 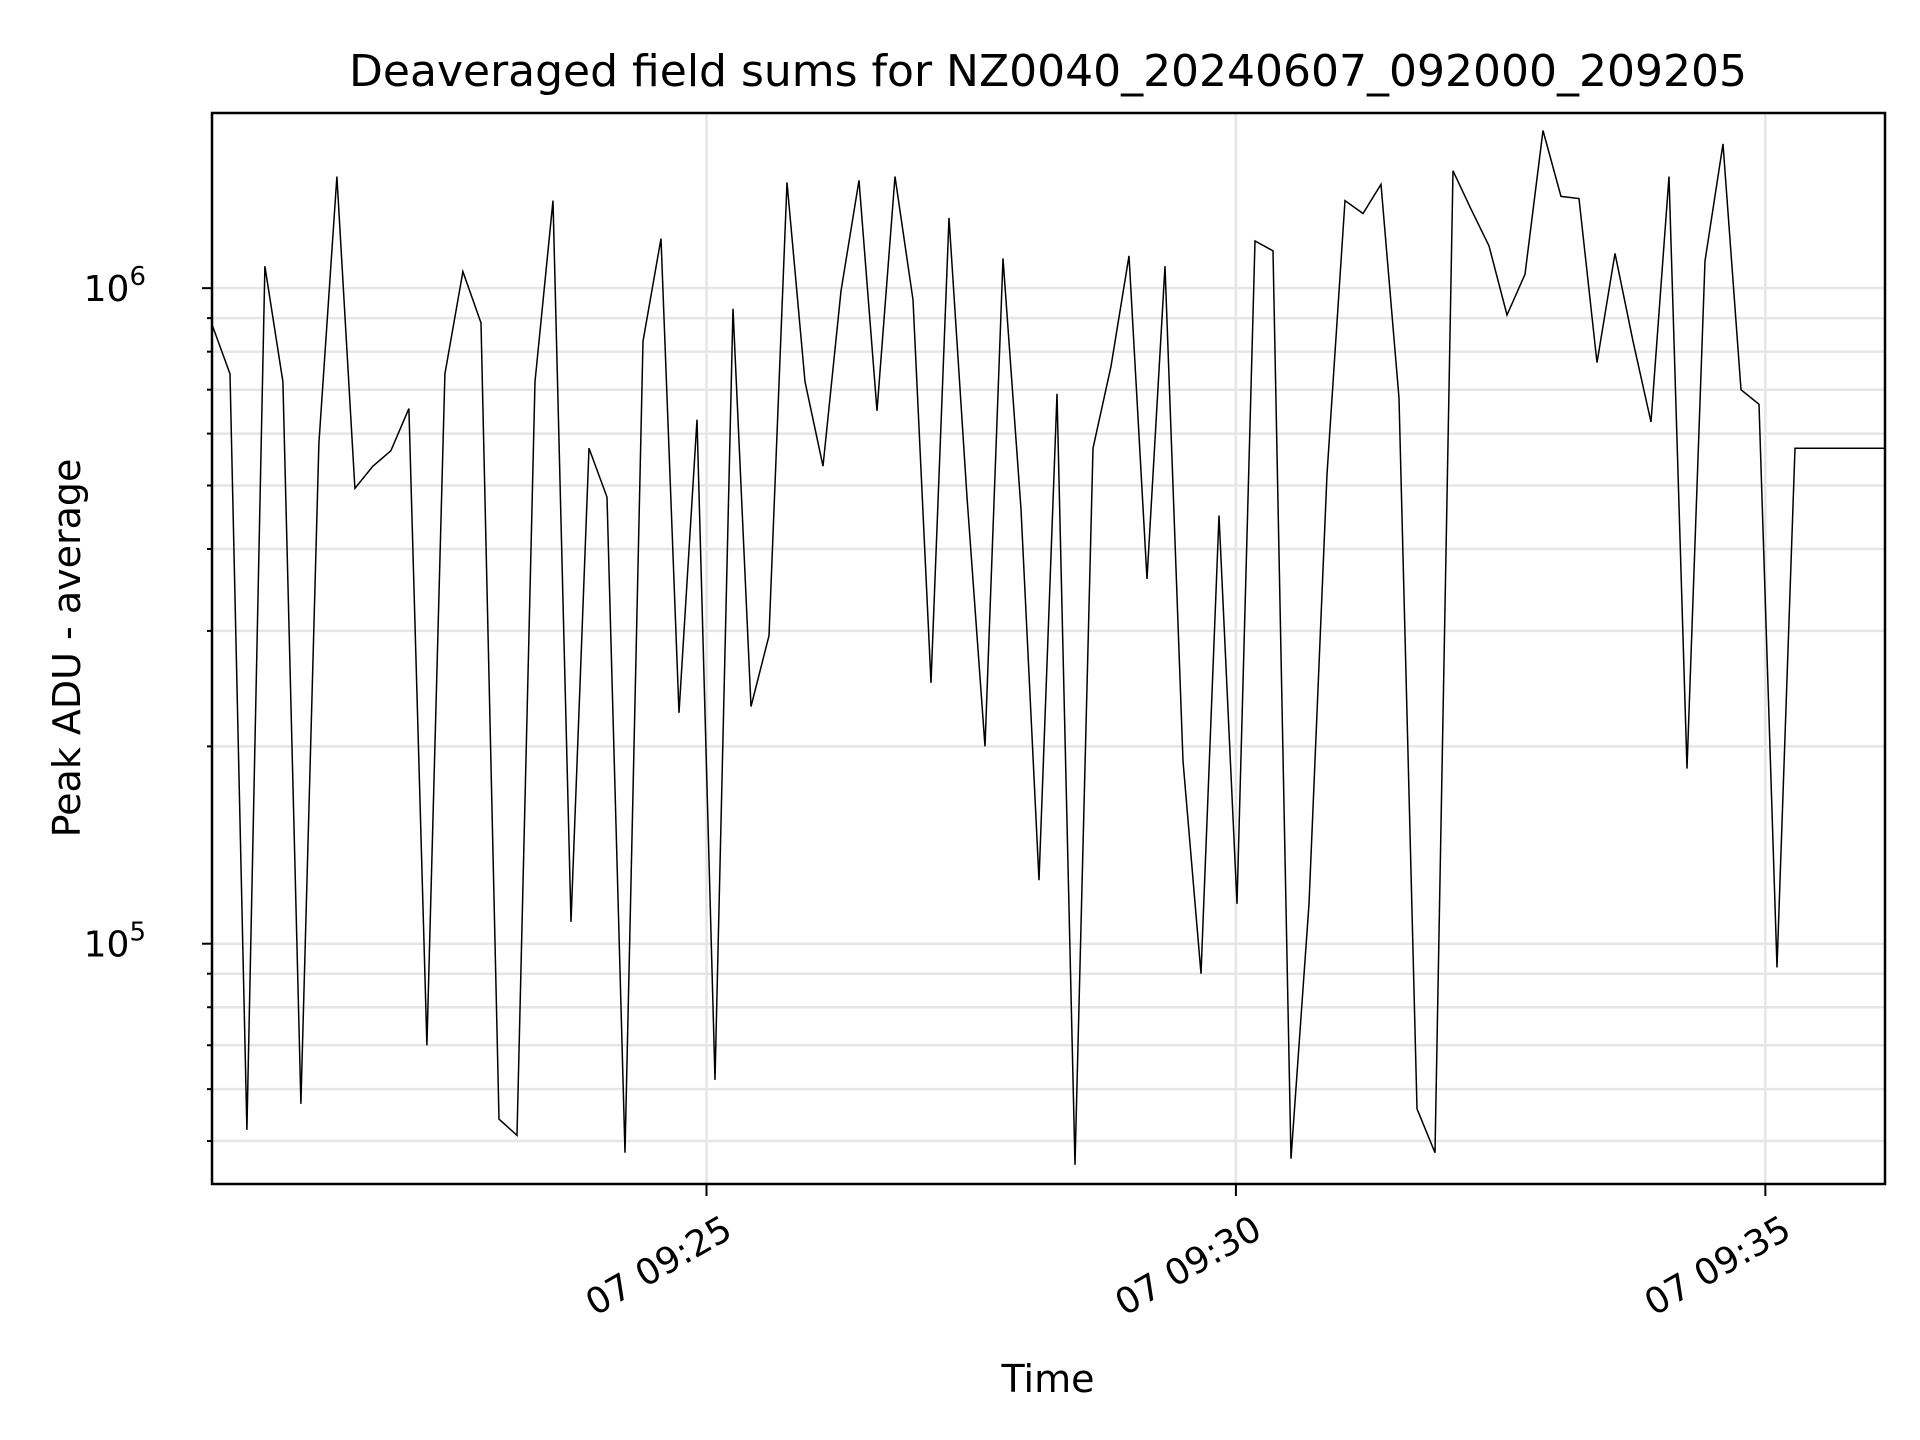 I want to click on y-tick-label: 10⁶, so click(x=115, y=286).